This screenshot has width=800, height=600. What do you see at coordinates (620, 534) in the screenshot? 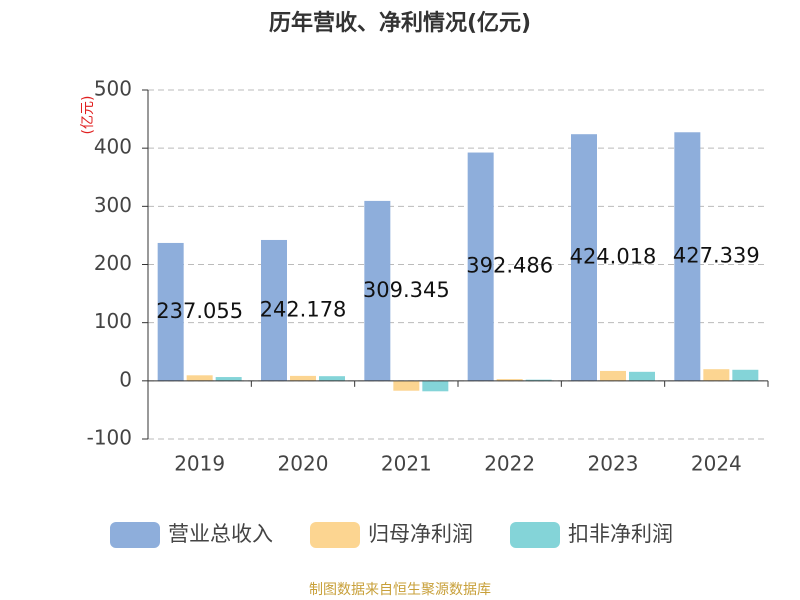
I see `legend-label: 扣非净利润` at bounding box center [620, 534].